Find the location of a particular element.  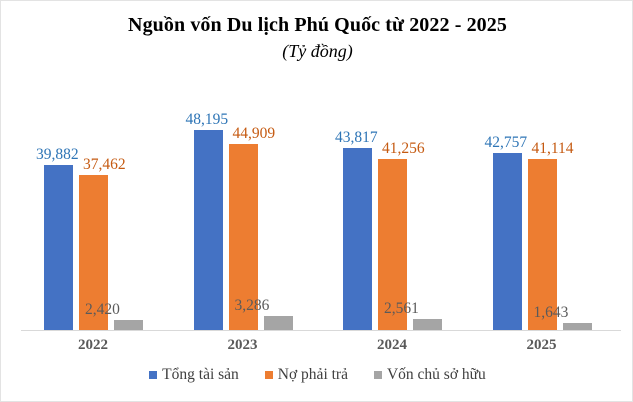

bar: 2,561 is located at coordinates (413, 315).